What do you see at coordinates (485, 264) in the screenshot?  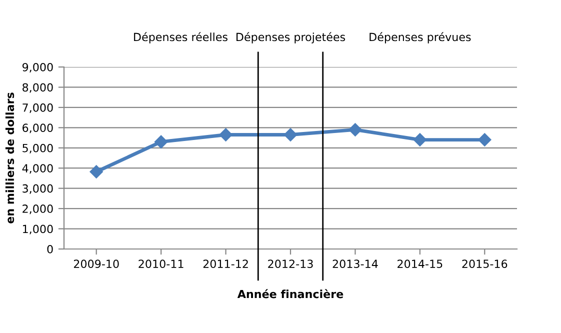 I see `x-tick-label: 2015-16` at bounding box center [485, 264].